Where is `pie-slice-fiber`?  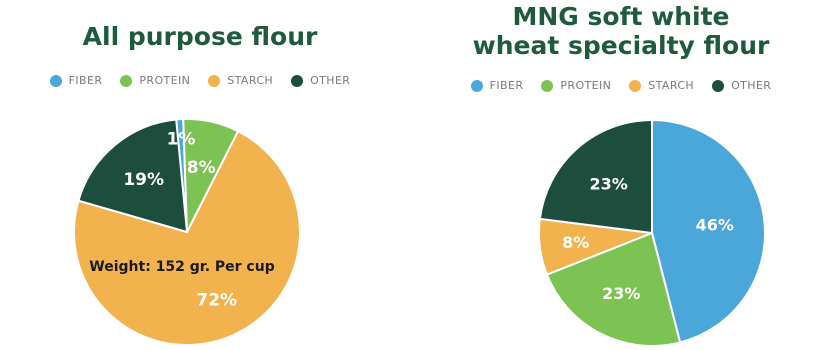 pie-slice-fiber is located at coordinates (708, 231).